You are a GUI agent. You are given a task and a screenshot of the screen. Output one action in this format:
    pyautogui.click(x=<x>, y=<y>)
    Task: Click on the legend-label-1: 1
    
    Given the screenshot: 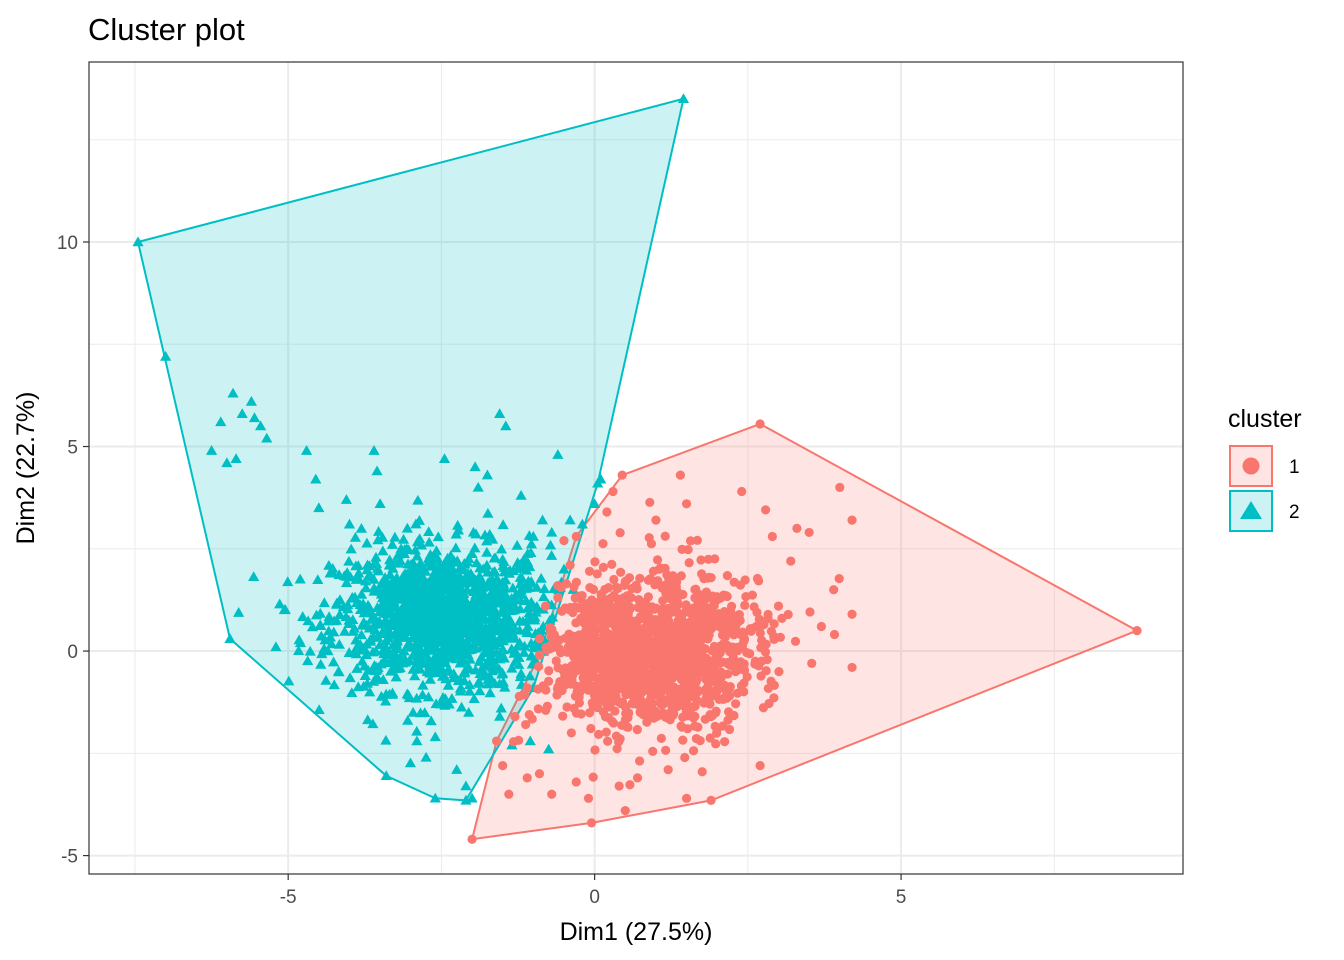 What is the action you would take?
    pyautogui.click(x=1294, y=467)
    